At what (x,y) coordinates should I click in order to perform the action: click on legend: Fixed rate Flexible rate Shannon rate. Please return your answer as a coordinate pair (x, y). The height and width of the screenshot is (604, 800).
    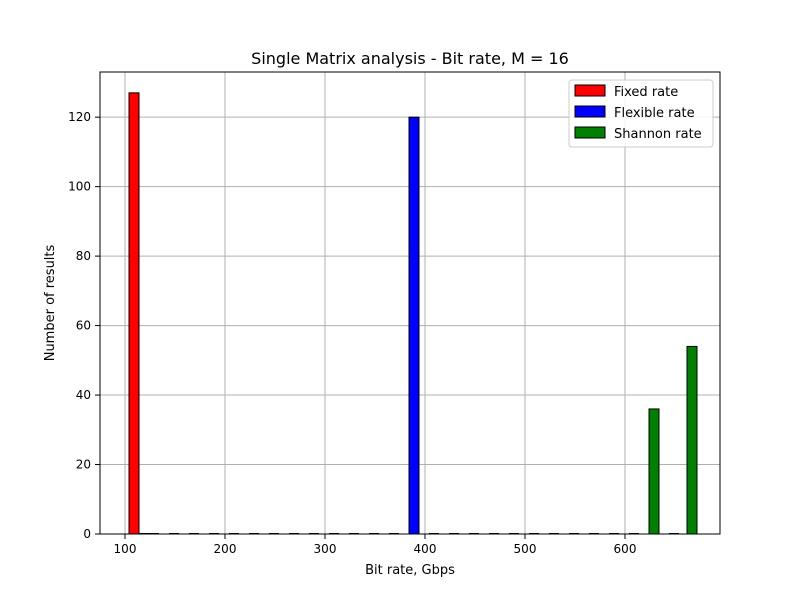
    Looking at the image, I should click on (641, 113).